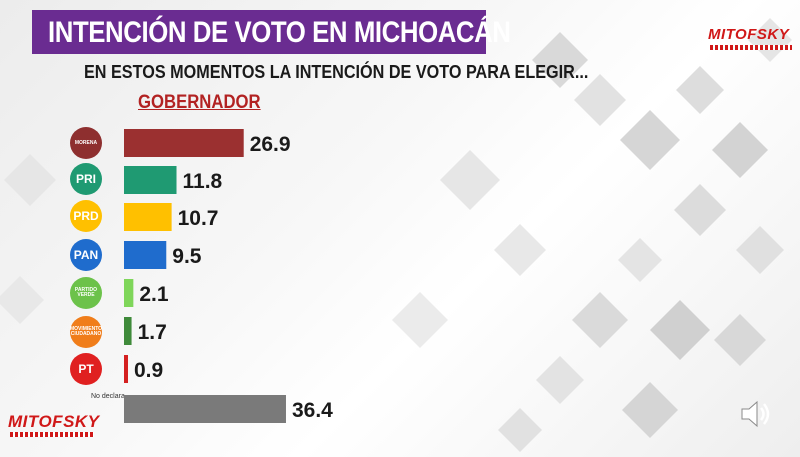  I want to click on badge-prd: PRD, so click(86, 216).